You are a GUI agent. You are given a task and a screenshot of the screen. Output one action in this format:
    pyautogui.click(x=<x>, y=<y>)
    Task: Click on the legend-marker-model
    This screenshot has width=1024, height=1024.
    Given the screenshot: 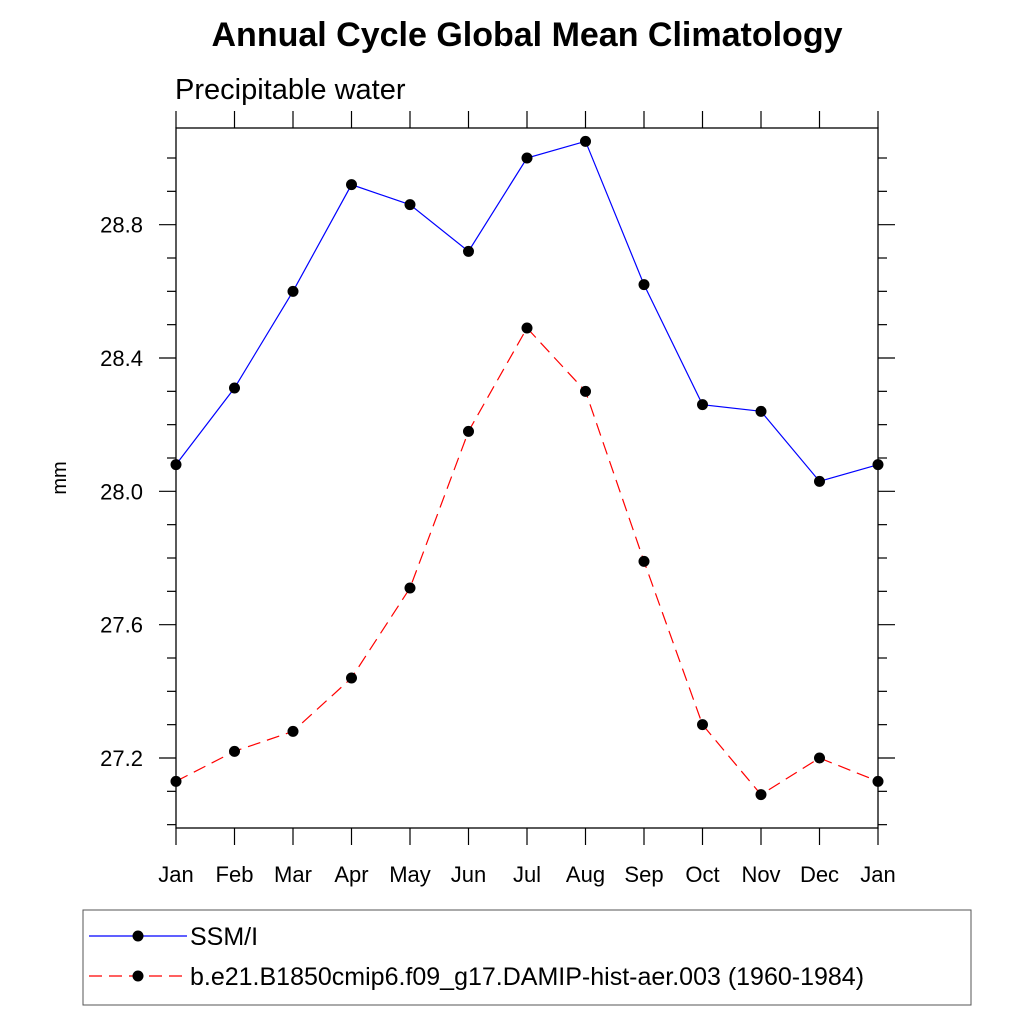 What is the action you would take?
    pyautogui.click(x=138, y=976)
    